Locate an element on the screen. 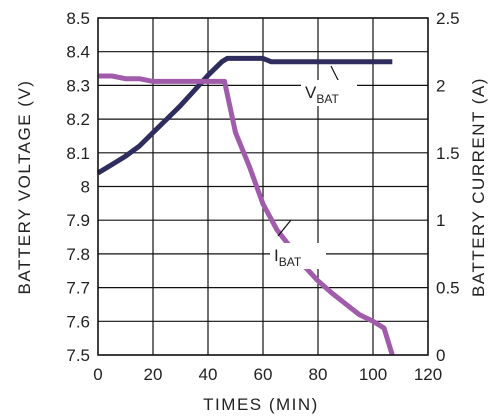 This screenshot has height=419, width=500. y-right-tick-label: 1 is located at coordinates (440, 220).